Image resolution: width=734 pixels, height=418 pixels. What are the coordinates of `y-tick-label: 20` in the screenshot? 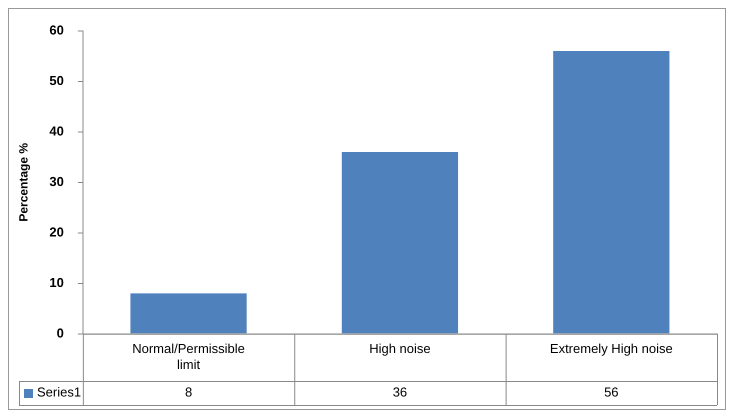 It's located at (56, 232).